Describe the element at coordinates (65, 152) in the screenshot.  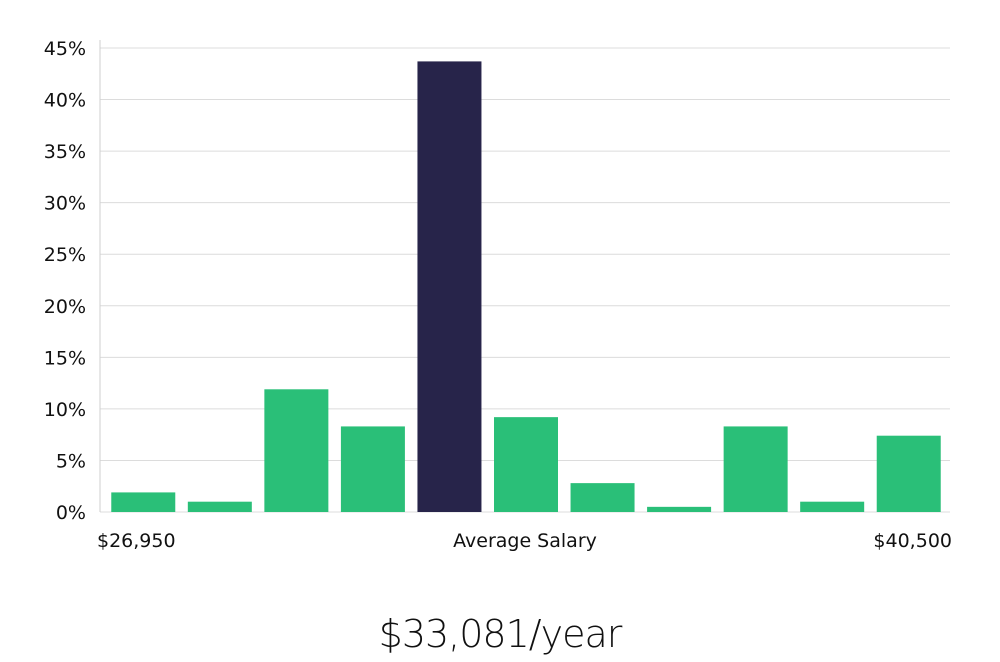
I see `y-tick-label-35: 35%` at that location.